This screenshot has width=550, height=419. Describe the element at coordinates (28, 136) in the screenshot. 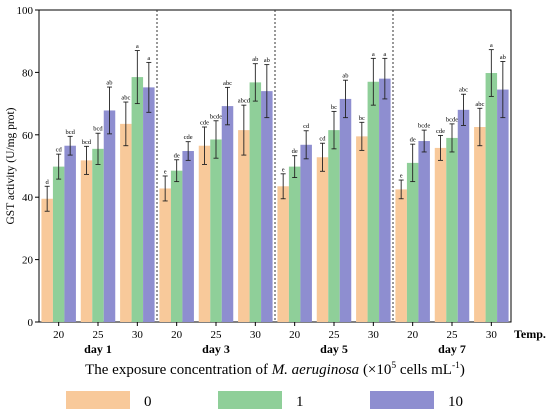

I see `y-tick-label-3: 60` at that location.